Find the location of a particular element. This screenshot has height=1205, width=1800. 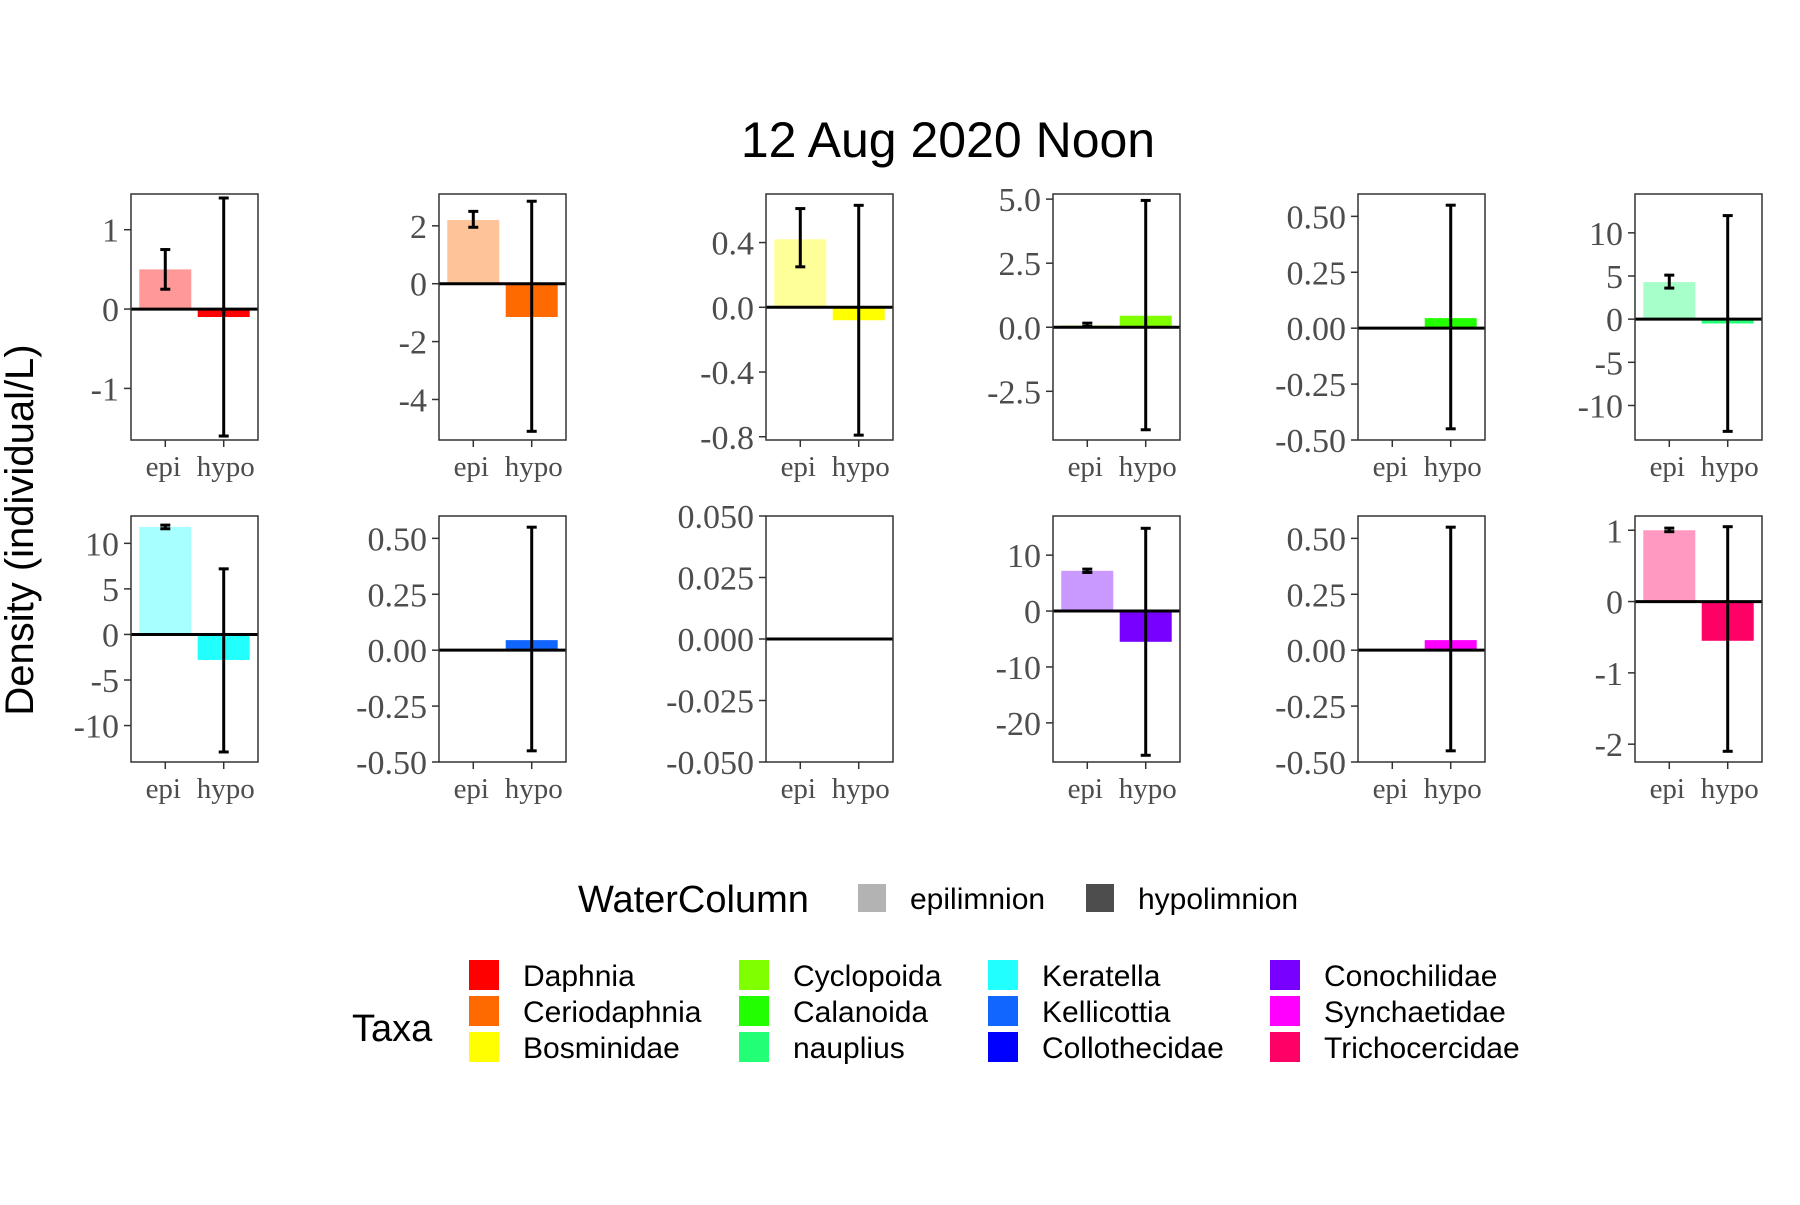

legend-label-bosminidae: Bosminidae is located at coordinates (601, 1048).